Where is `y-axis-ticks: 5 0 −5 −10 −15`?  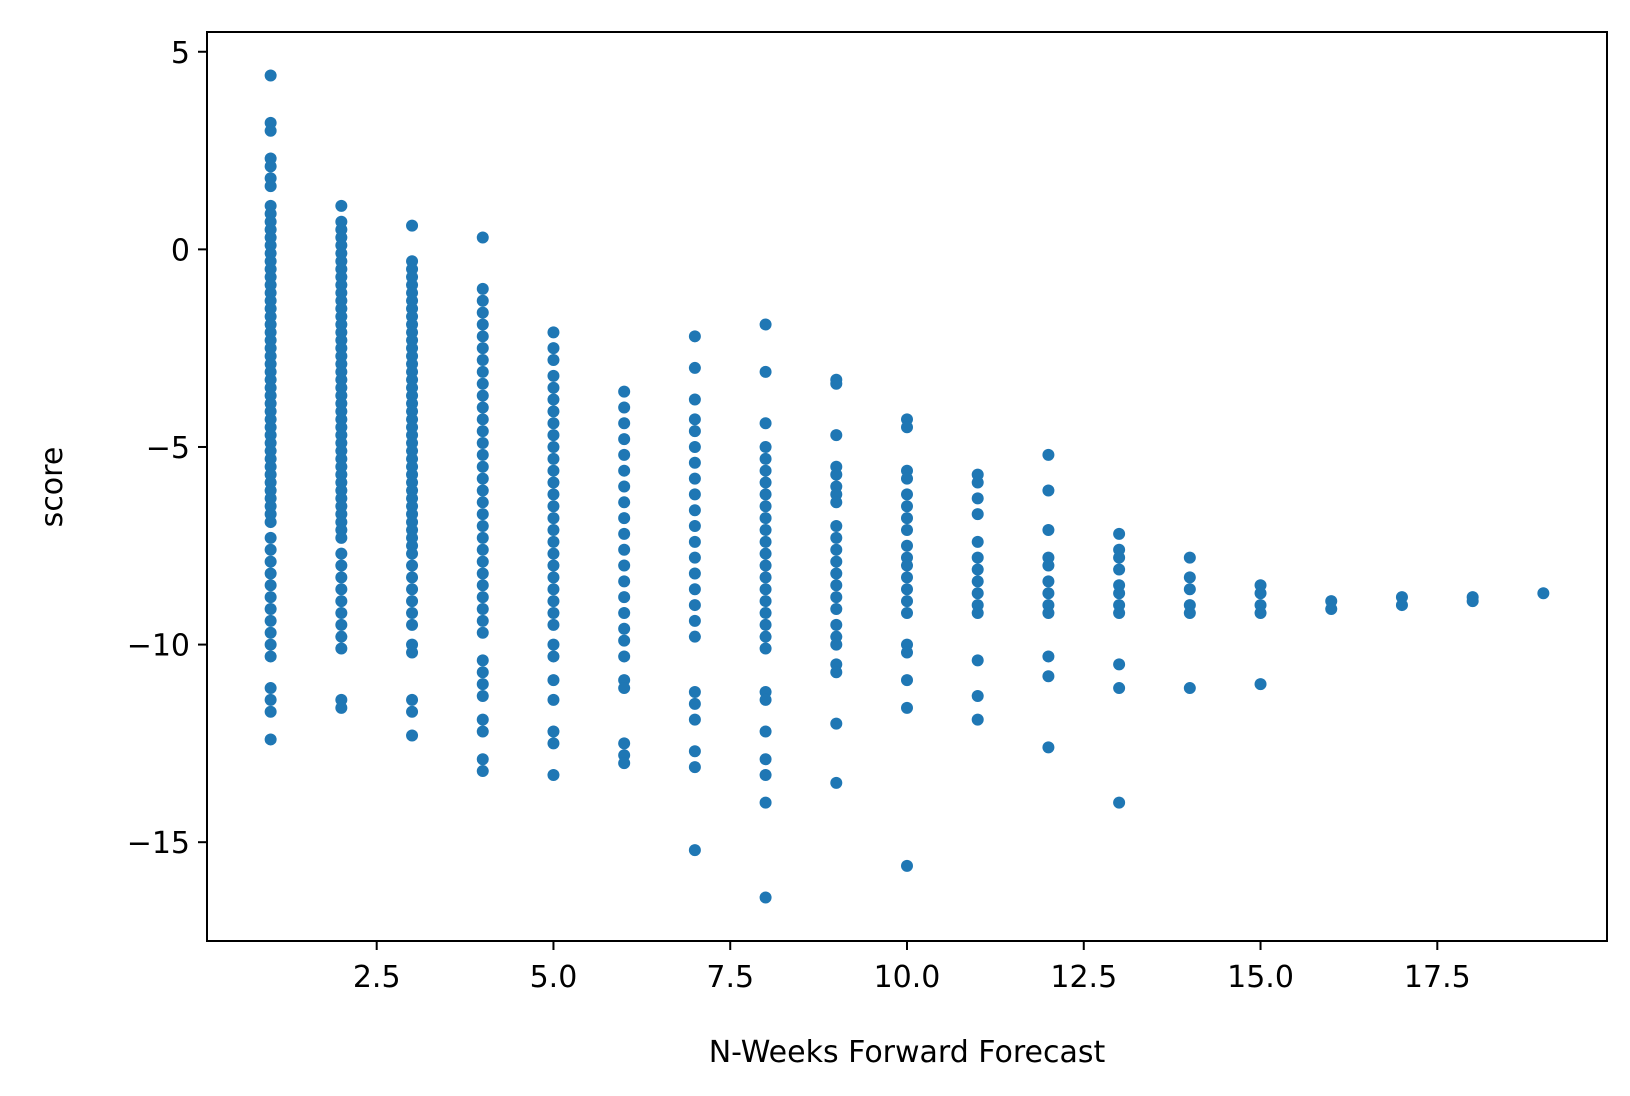 y-axis-ticks: 5 0 −5 −10 −15 is located at coordinates (167, 448).